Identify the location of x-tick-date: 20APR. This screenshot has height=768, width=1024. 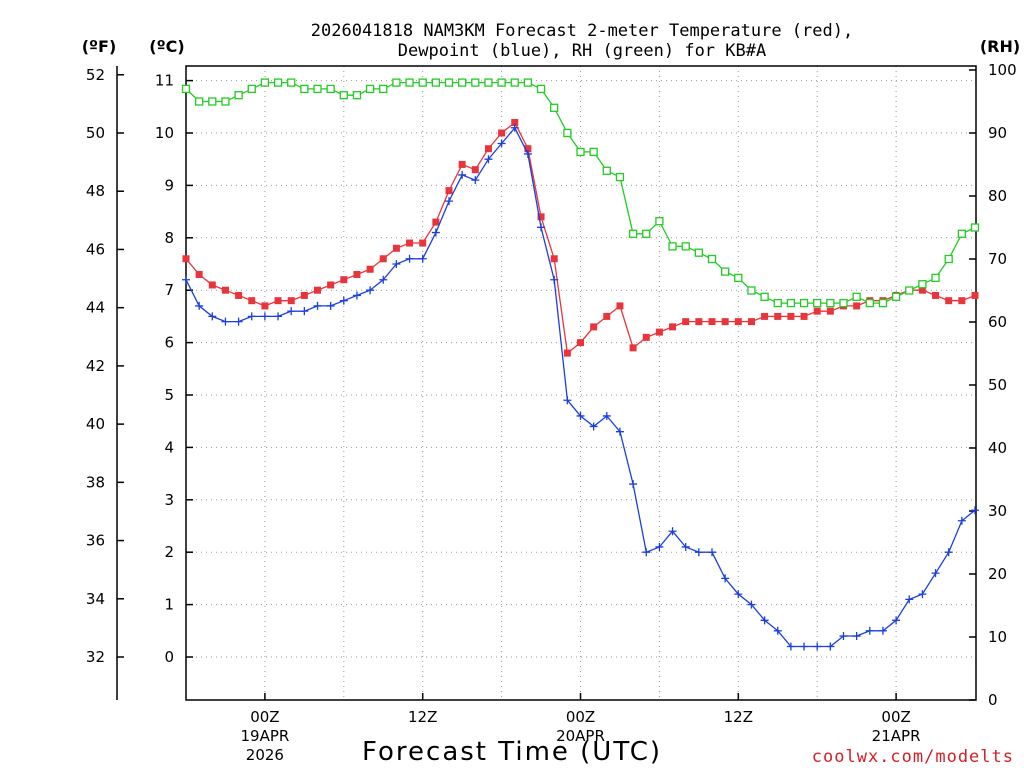
(580, 736).